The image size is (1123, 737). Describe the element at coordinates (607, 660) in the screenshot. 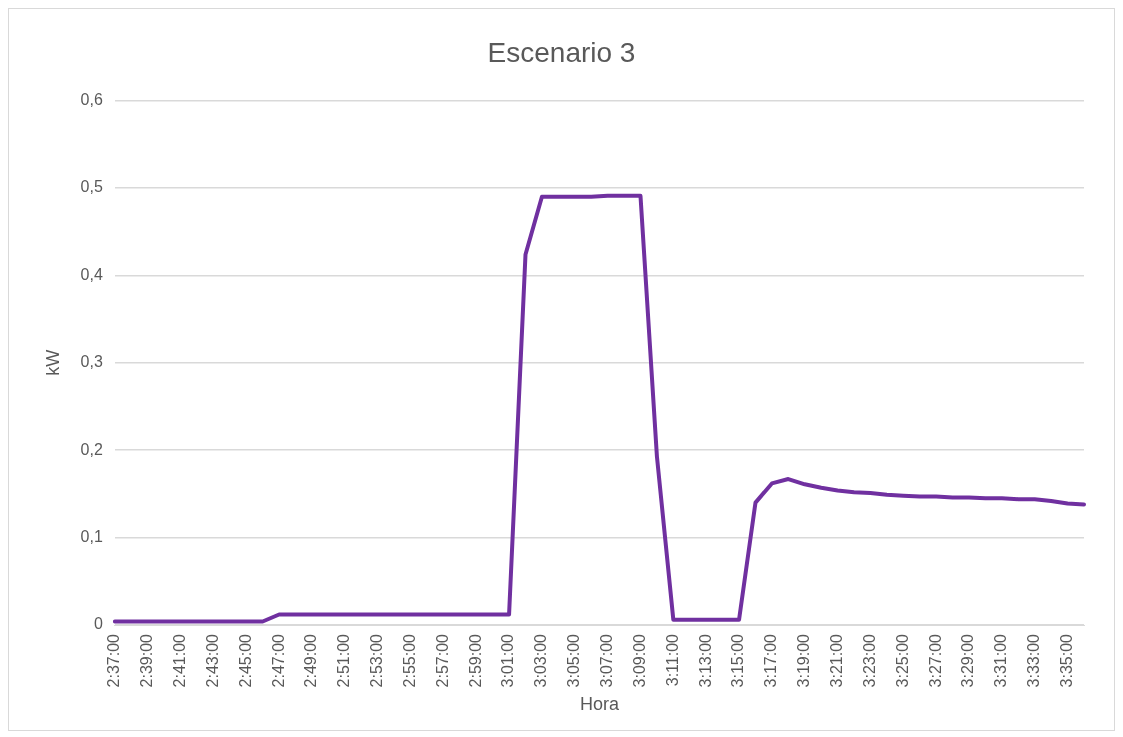

I see `x-tick-label: 3:07:00` at that location.